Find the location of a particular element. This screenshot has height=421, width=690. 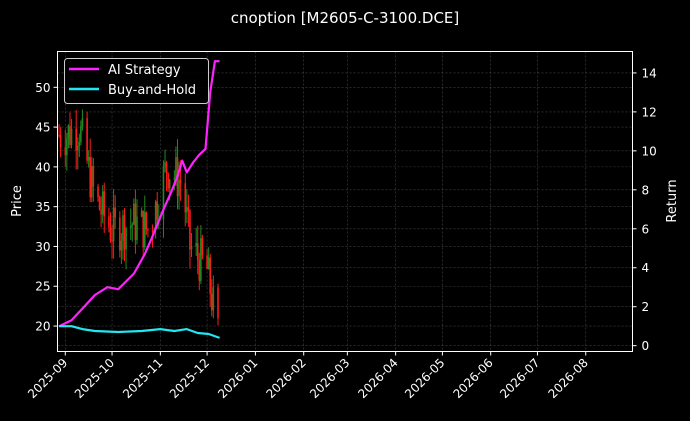

legend: AI Strategy Buy-and-Hold is located at coordinates (136, 81).